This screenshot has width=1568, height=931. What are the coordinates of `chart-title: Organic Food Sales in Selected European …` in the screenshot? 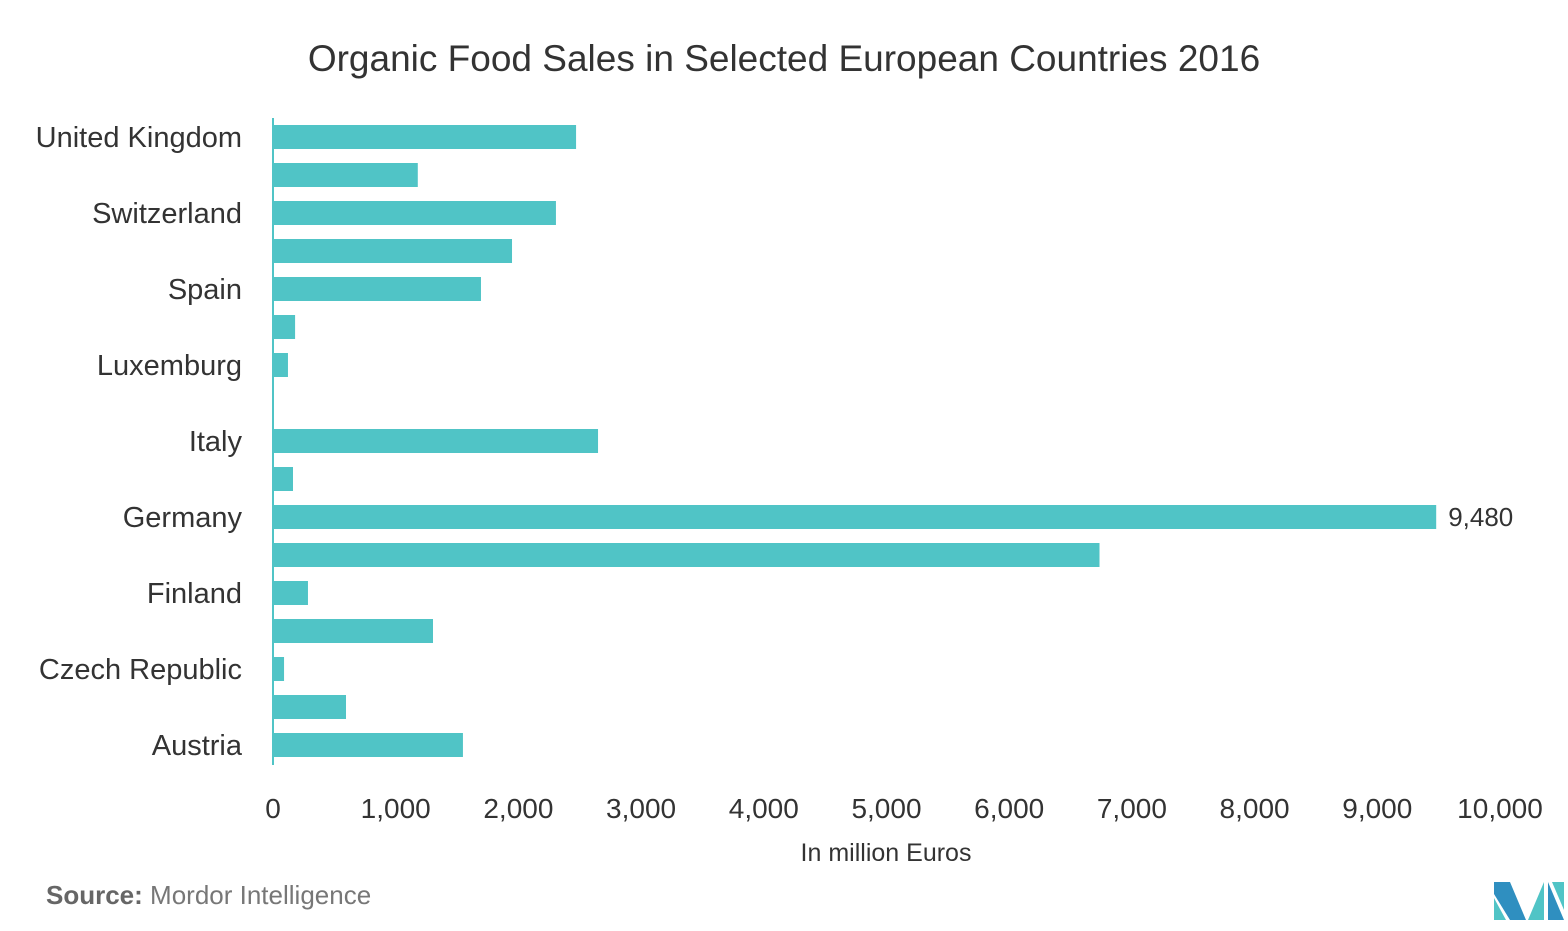 It's located at (784, 58).